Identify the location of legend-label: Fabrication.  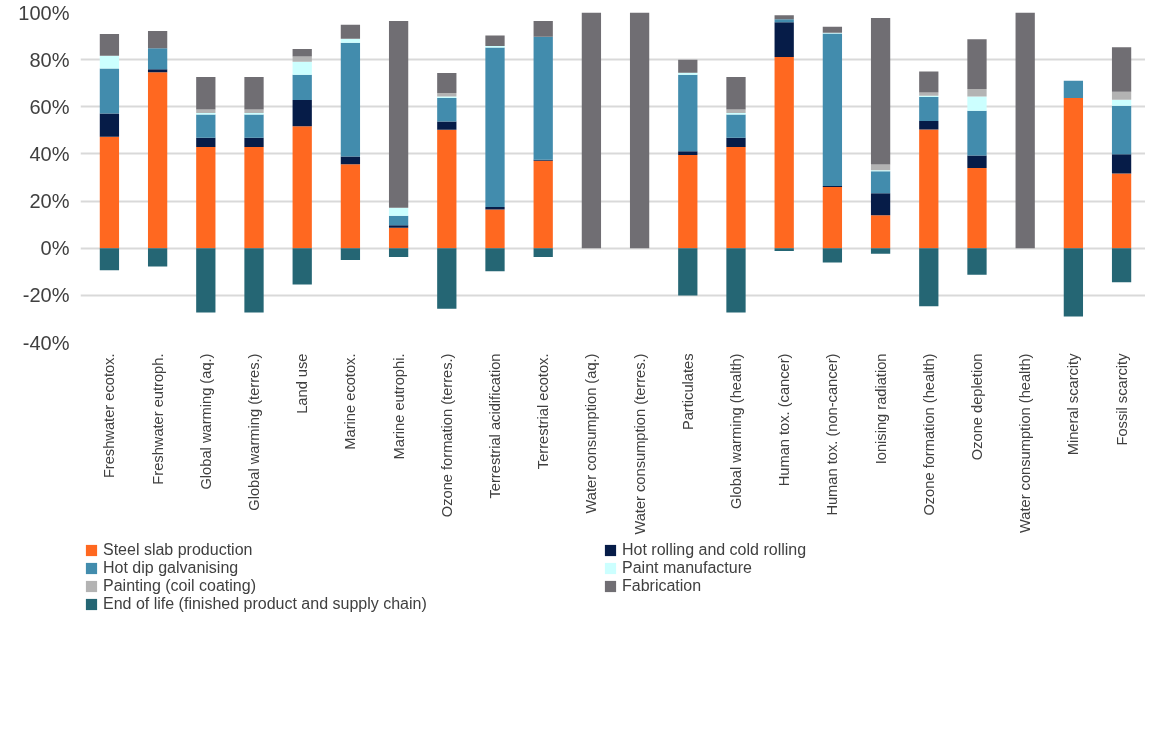
(662, 586).